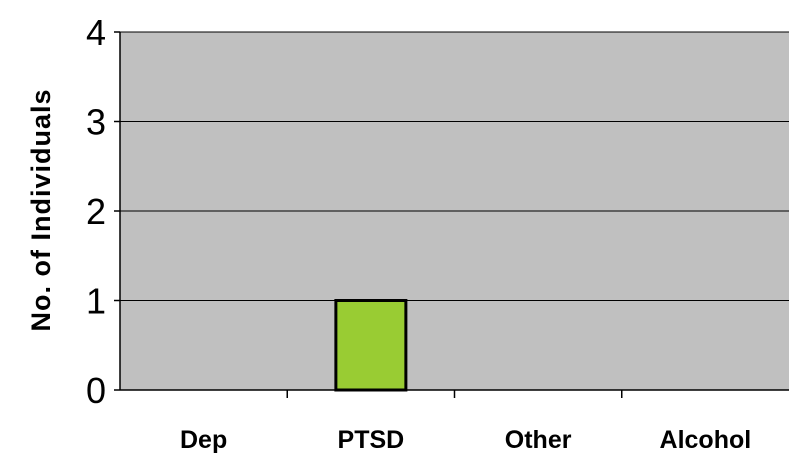 This screenshot has height=459, width=789. Describe the element at coordinates (371, 440) in the screenshot. I see `x-tick-label: PTSD` at that location.